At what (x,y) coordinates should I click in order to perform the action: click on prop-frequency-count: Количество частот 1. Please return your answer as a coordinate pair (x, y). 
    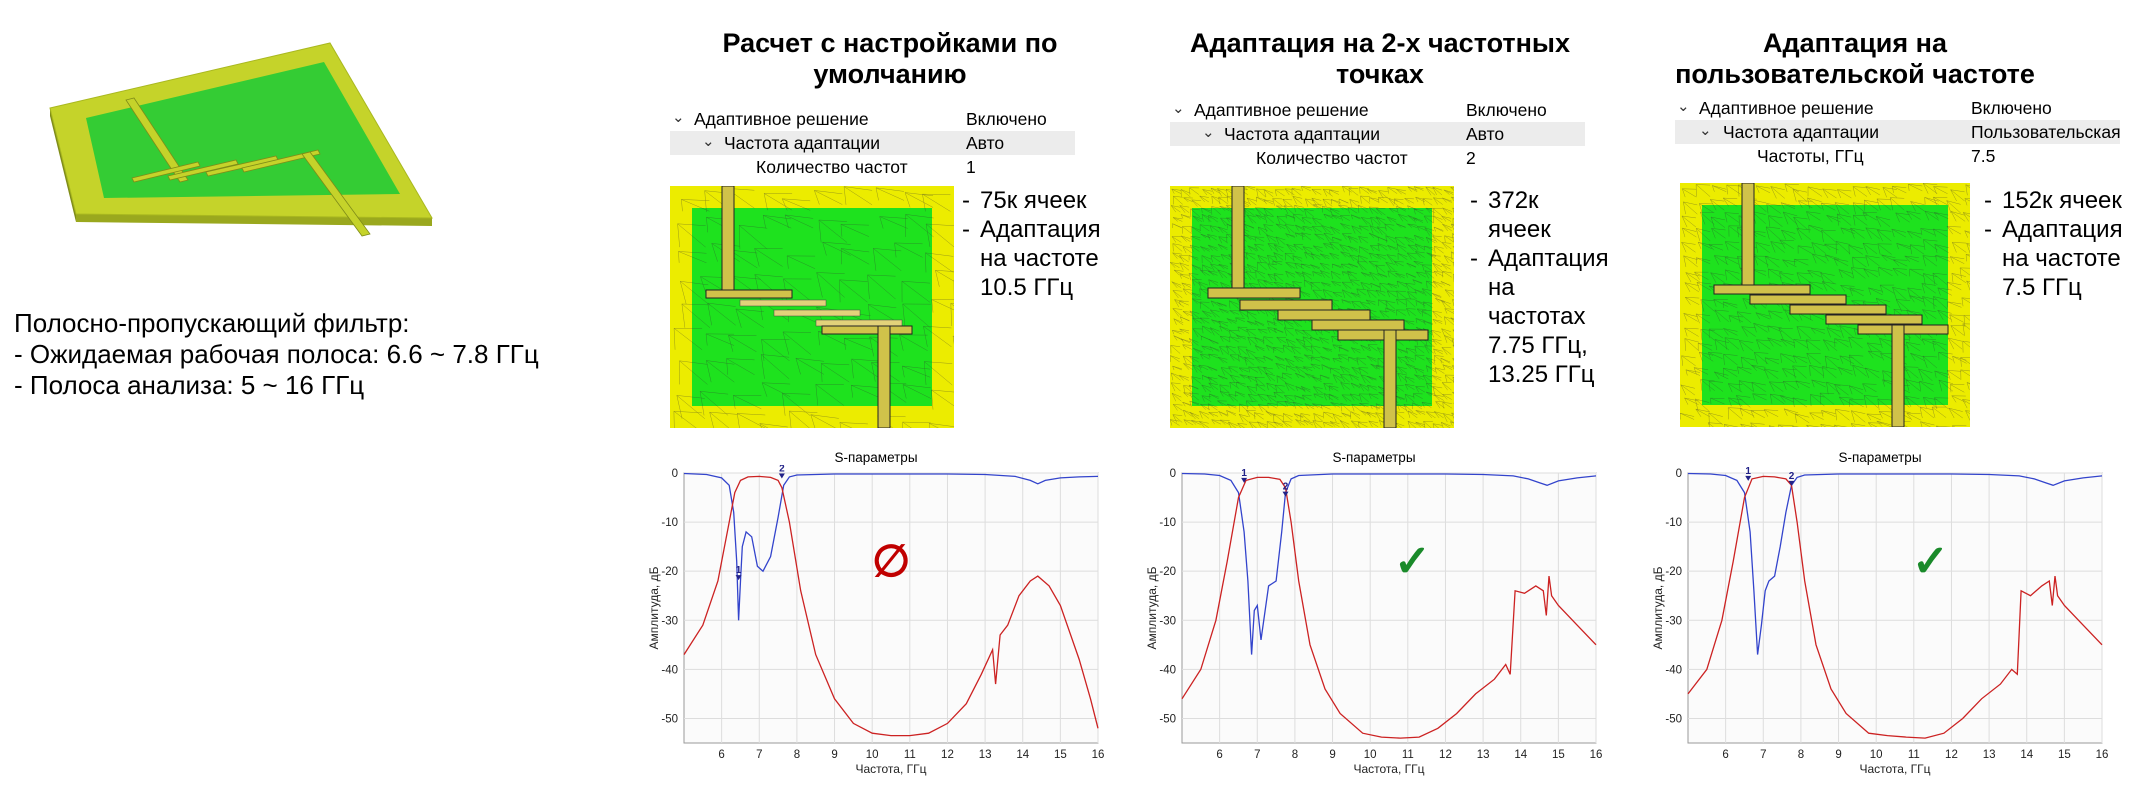
    Looking at the image, I should click on (866, 167).